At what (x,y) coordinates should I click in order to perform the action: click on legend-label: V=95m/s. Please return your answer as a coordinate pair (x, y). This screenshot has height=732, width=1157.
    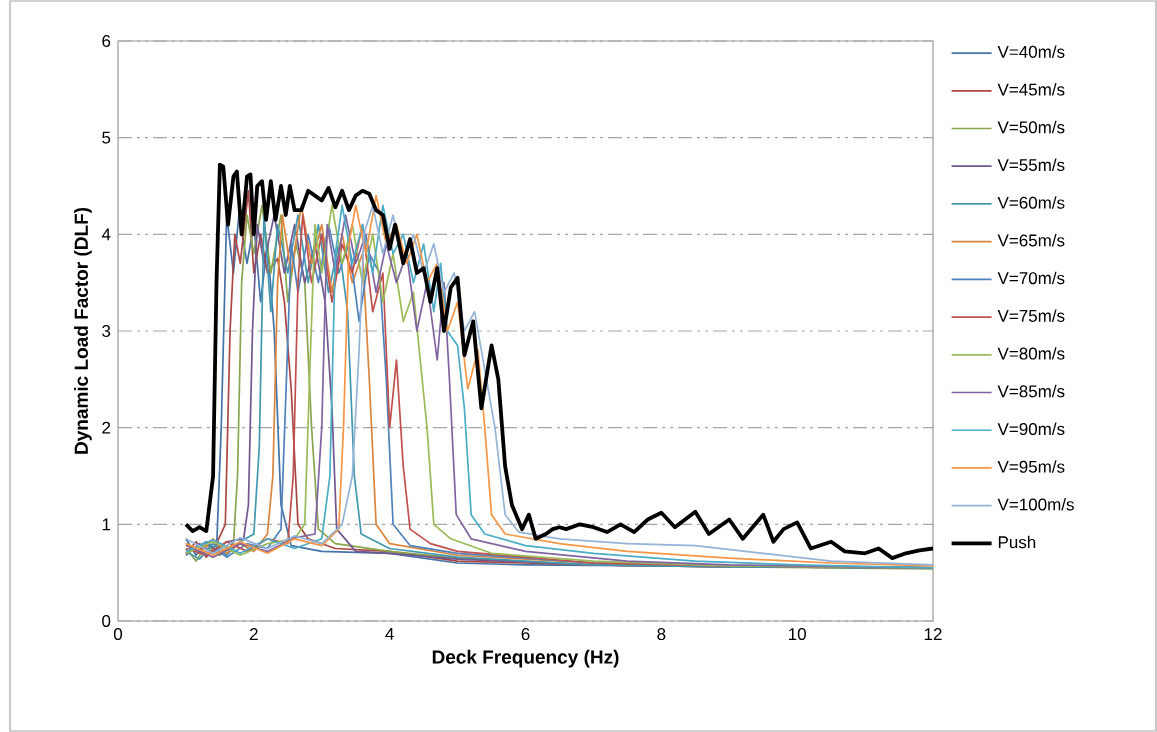
    Looking at the image, I should click on (1031, 466).